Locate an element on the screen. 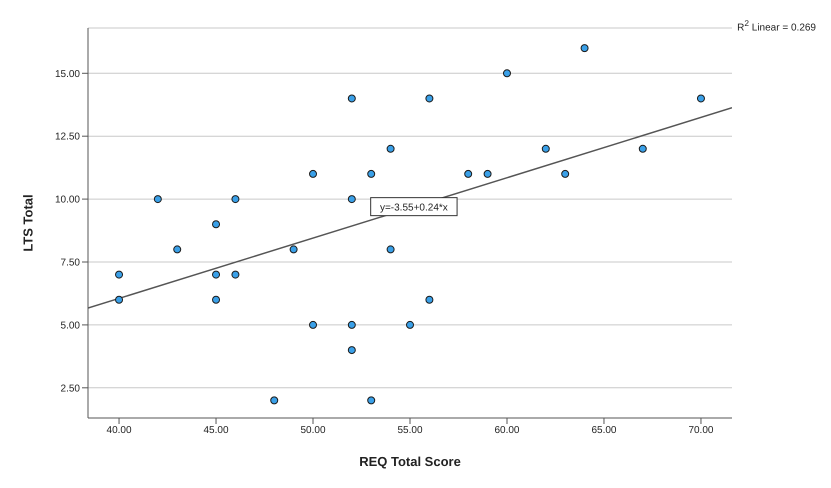 This screenshot has width=831, height=488. y-tick-label: 15.00 is located at coordinates (67, 74).